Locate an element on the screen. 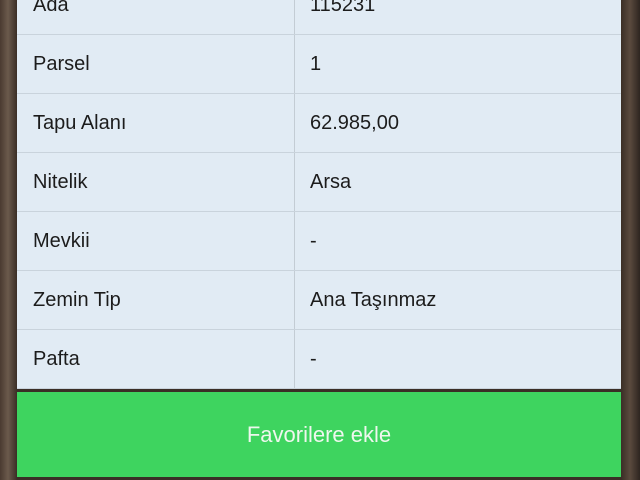  table-row-zemin-tip: Zemin Tip Ana Taşınmaz is located at coordinates (319, 300).